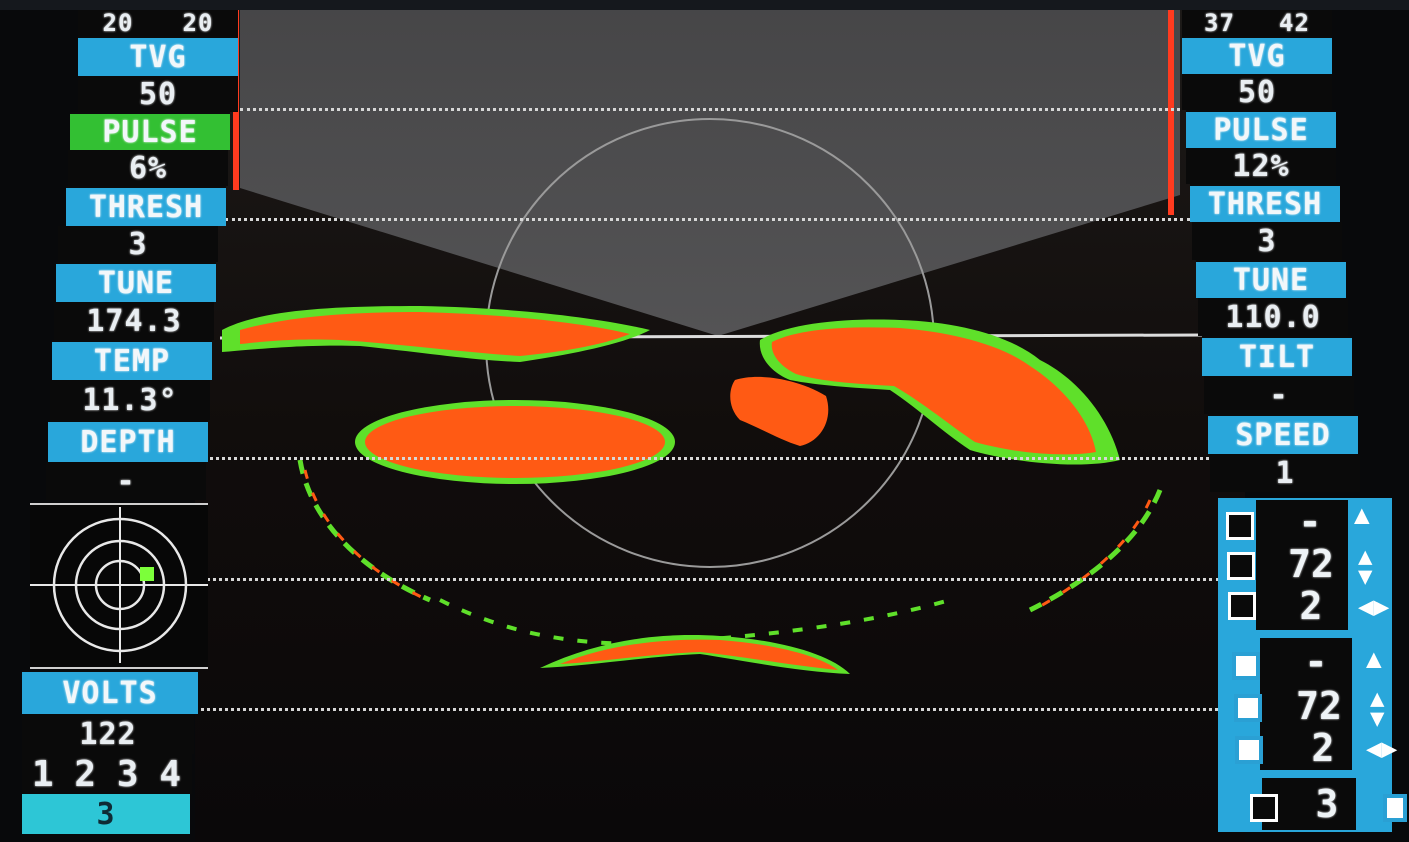  Describe the element at coordinates (436, 334) in the screenshot. I see `echo-upper-left` at that location.